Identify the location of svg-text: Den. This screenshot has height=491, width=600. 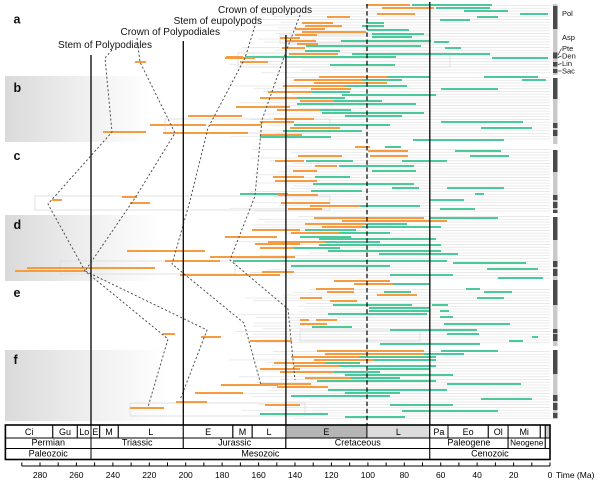
(569, 56).